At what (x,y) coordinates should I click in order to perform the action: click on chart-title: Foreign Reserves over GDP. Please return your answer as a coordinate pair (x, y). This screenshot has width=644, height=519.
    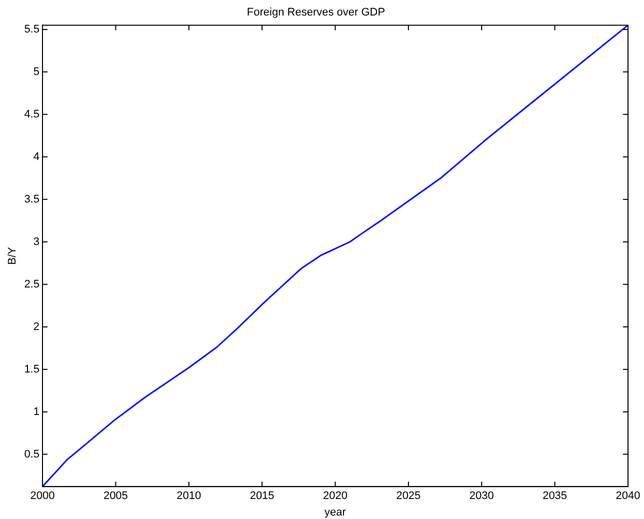
    Looking at the image, I should click on (316, 12).